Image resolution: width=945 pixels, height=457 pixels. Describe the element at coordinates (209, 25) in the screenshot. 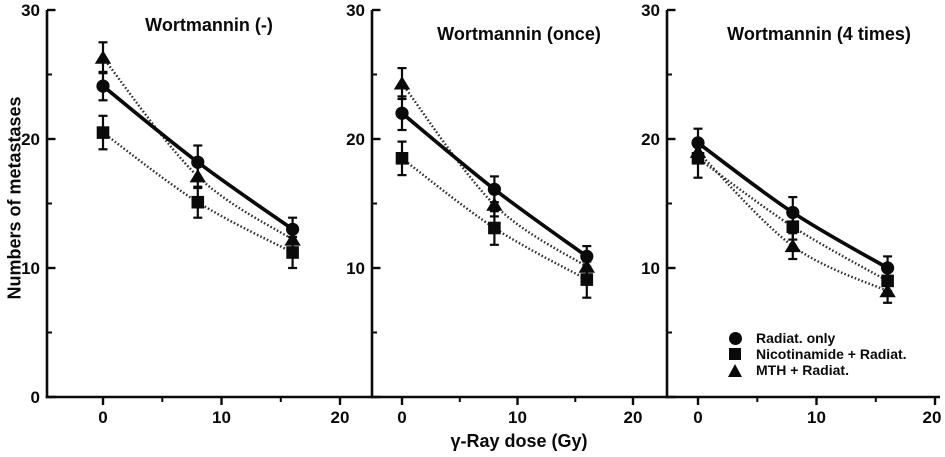

I see `panel-title-wortmannin-minus: Wortmannin (-)` at that location.